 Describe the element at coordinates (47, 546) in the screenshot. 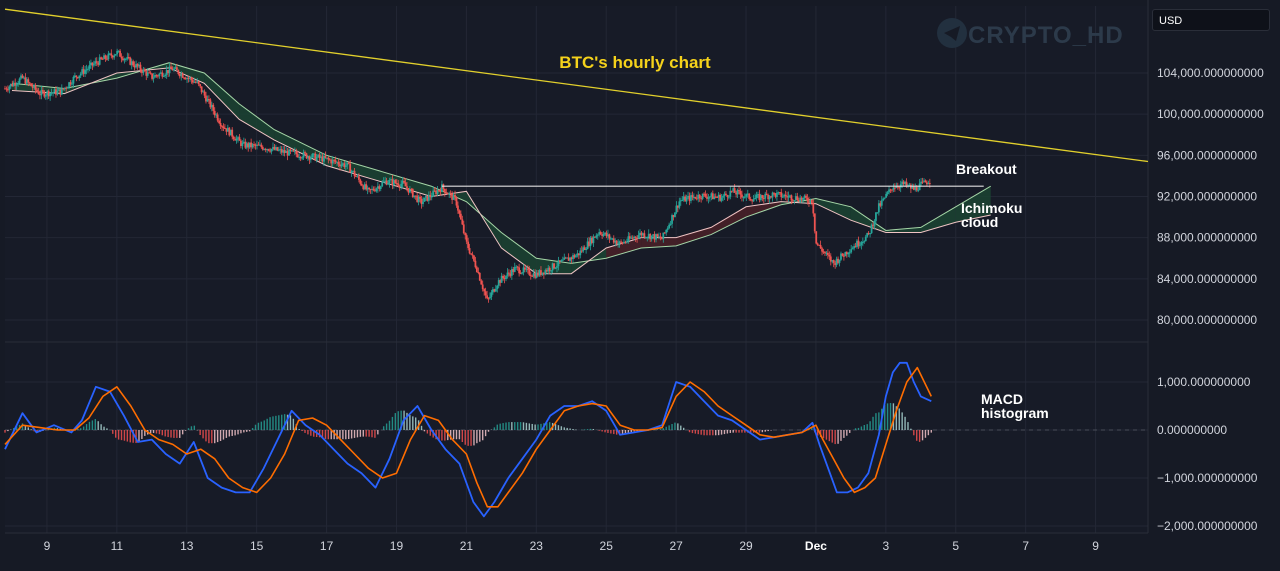

I see `time-tick-label: 9` at that location.